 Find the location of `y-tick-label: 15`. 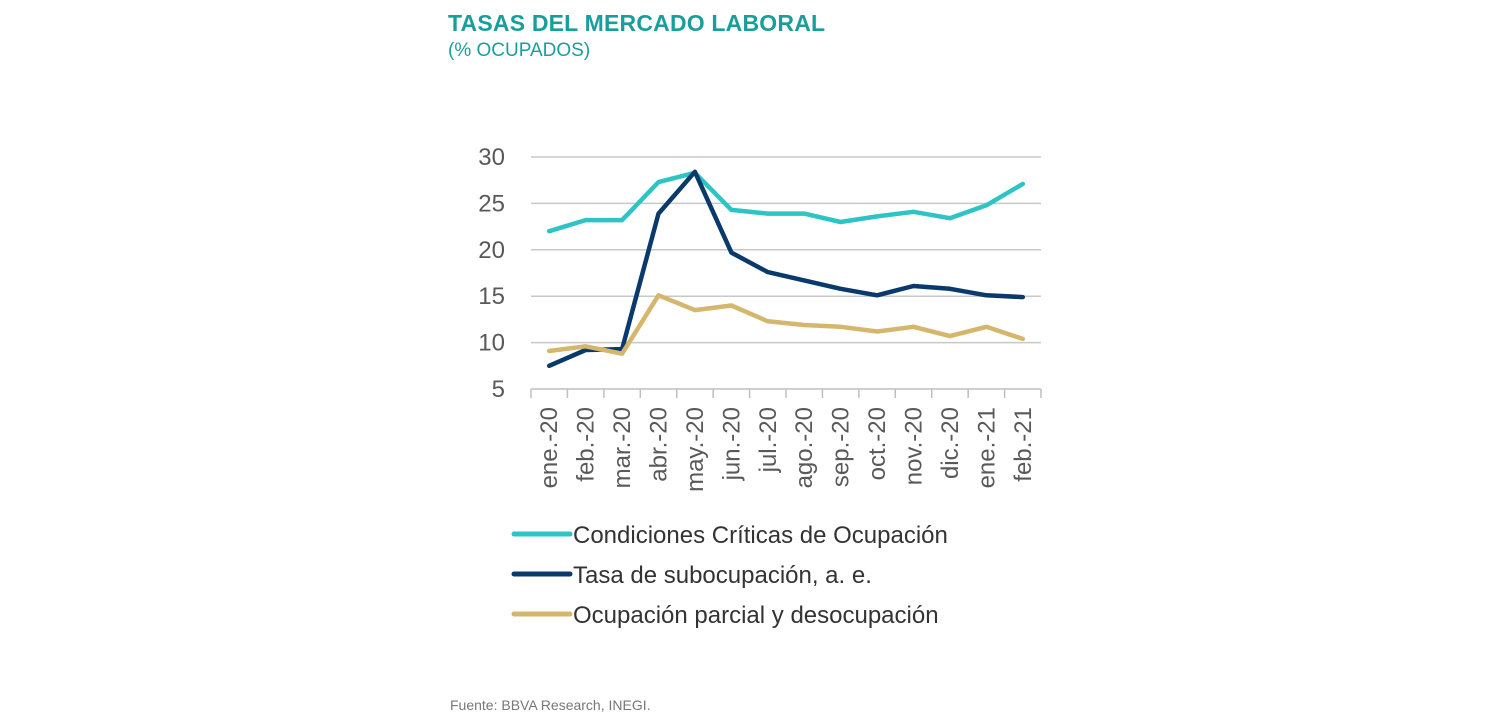

y-tick-label: 15 is located at coordinates (491, 296).